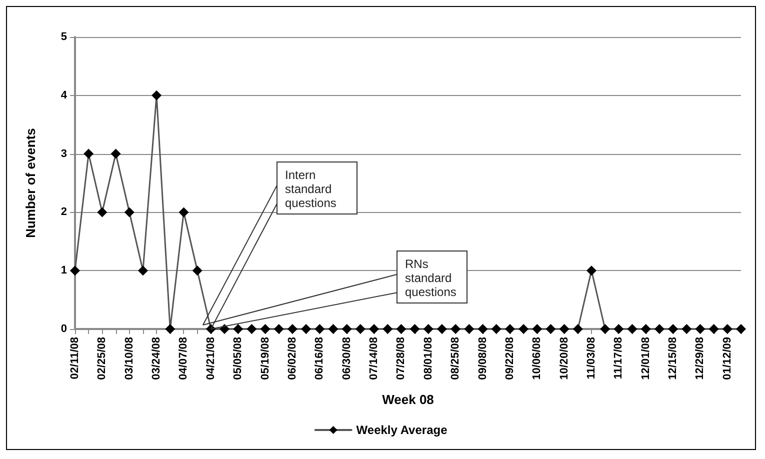  What do you see at coordinates (310, 189) in the screenshot?
I see `annotation: Intern standard questions` at bounding box center [310, 189].